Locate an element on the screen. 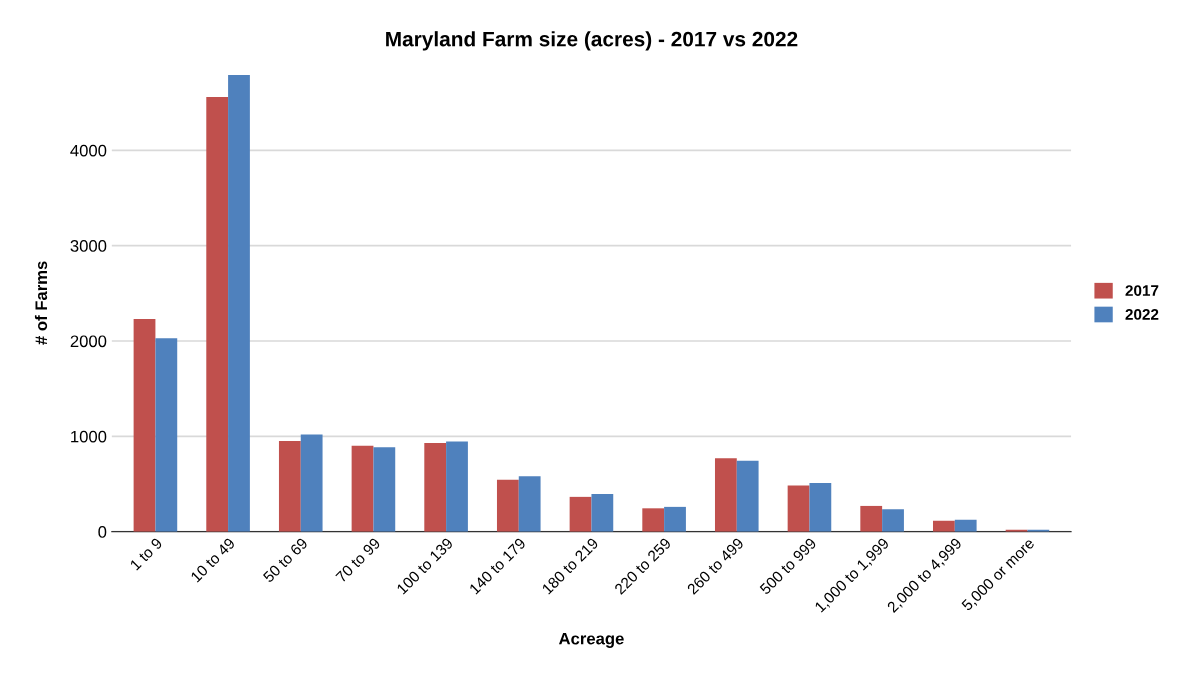 The width and height of the screenshot is (1177, 673). y-tick-label: 0 is located at coordinates (102, 532).